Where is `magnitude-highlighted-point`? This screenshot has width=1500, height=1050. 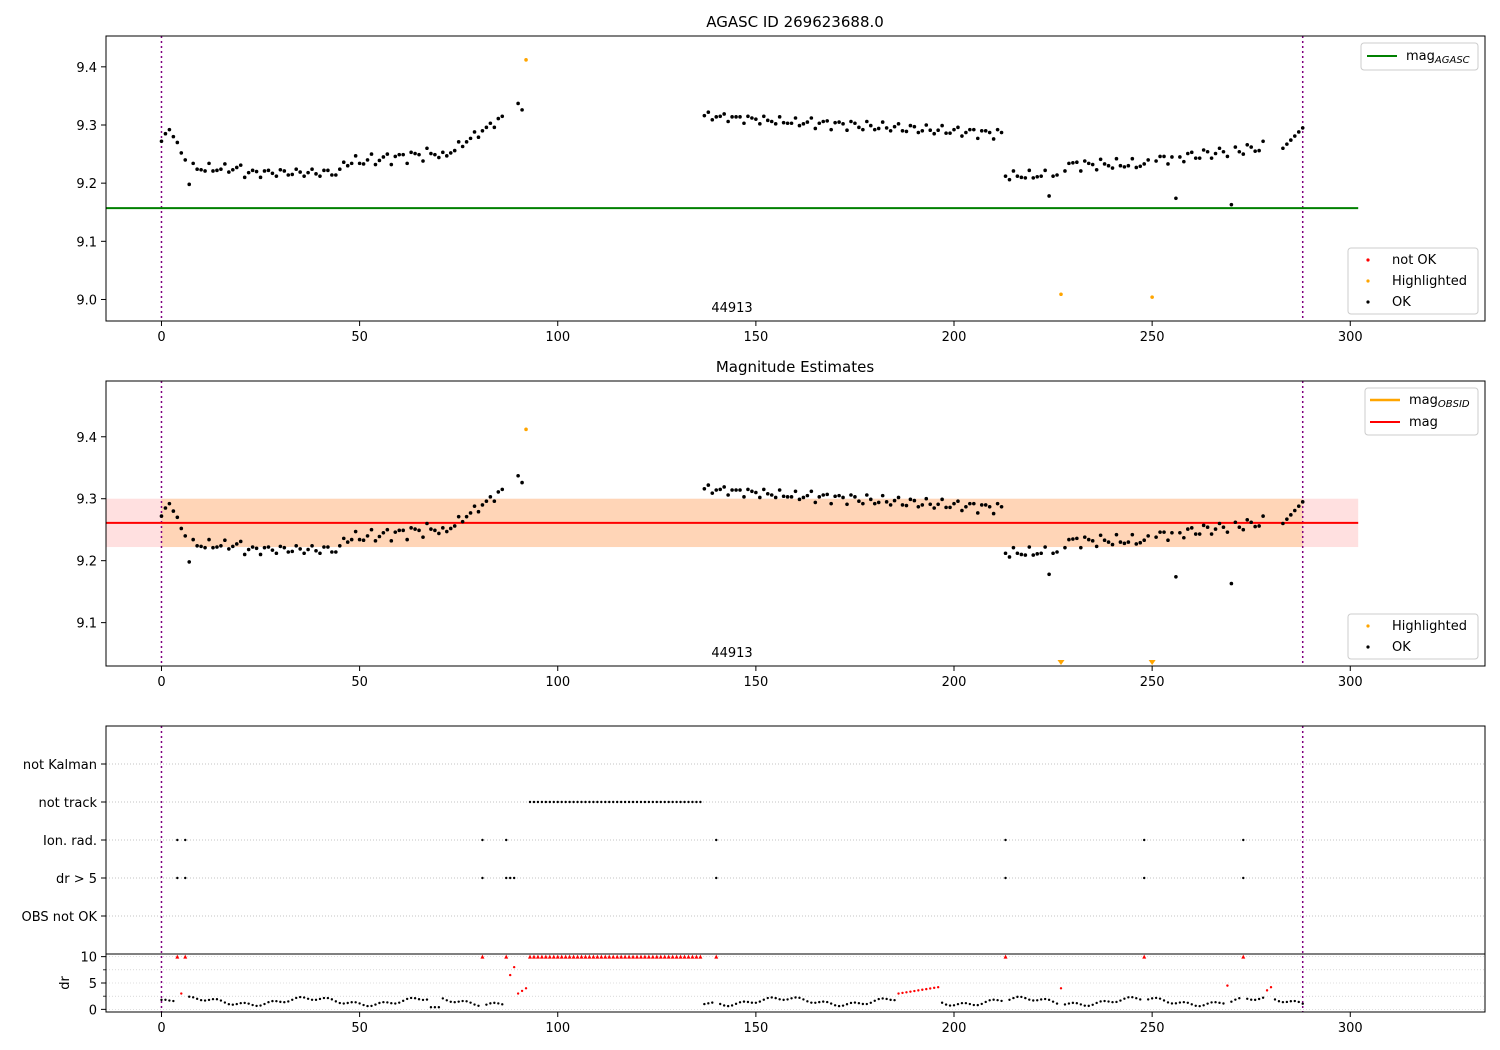
magnitude-highlighted-point is located at coordinates (526, 429).